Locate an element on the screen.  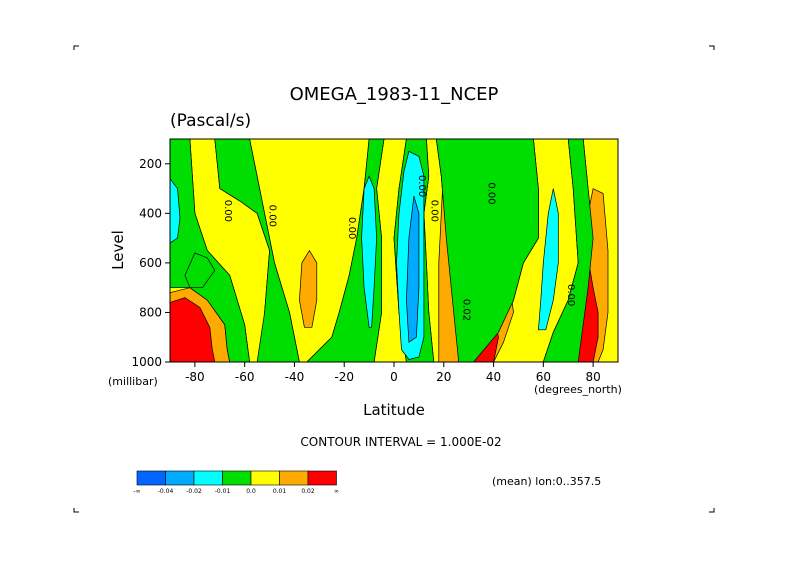
contour-region-cool_-0_01-4 is located at coordinates (487, 250).